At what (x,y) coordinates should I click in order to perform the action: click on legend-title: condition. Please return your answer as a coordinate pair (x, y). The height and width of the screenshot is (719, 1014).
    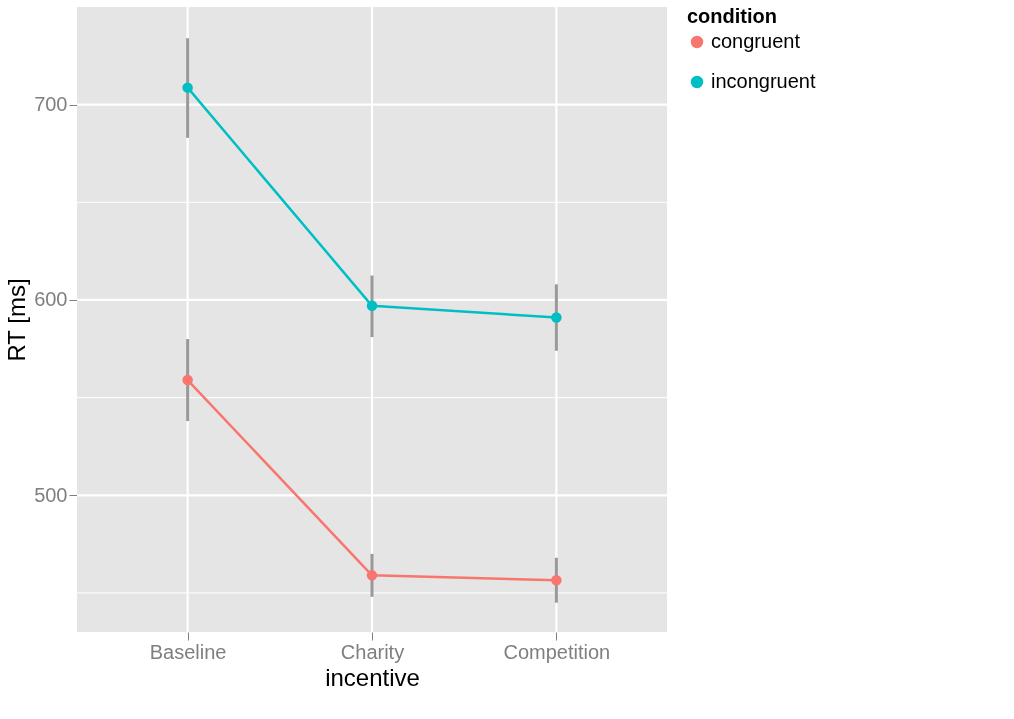
    Looking at the image, I should click on (732, 16).